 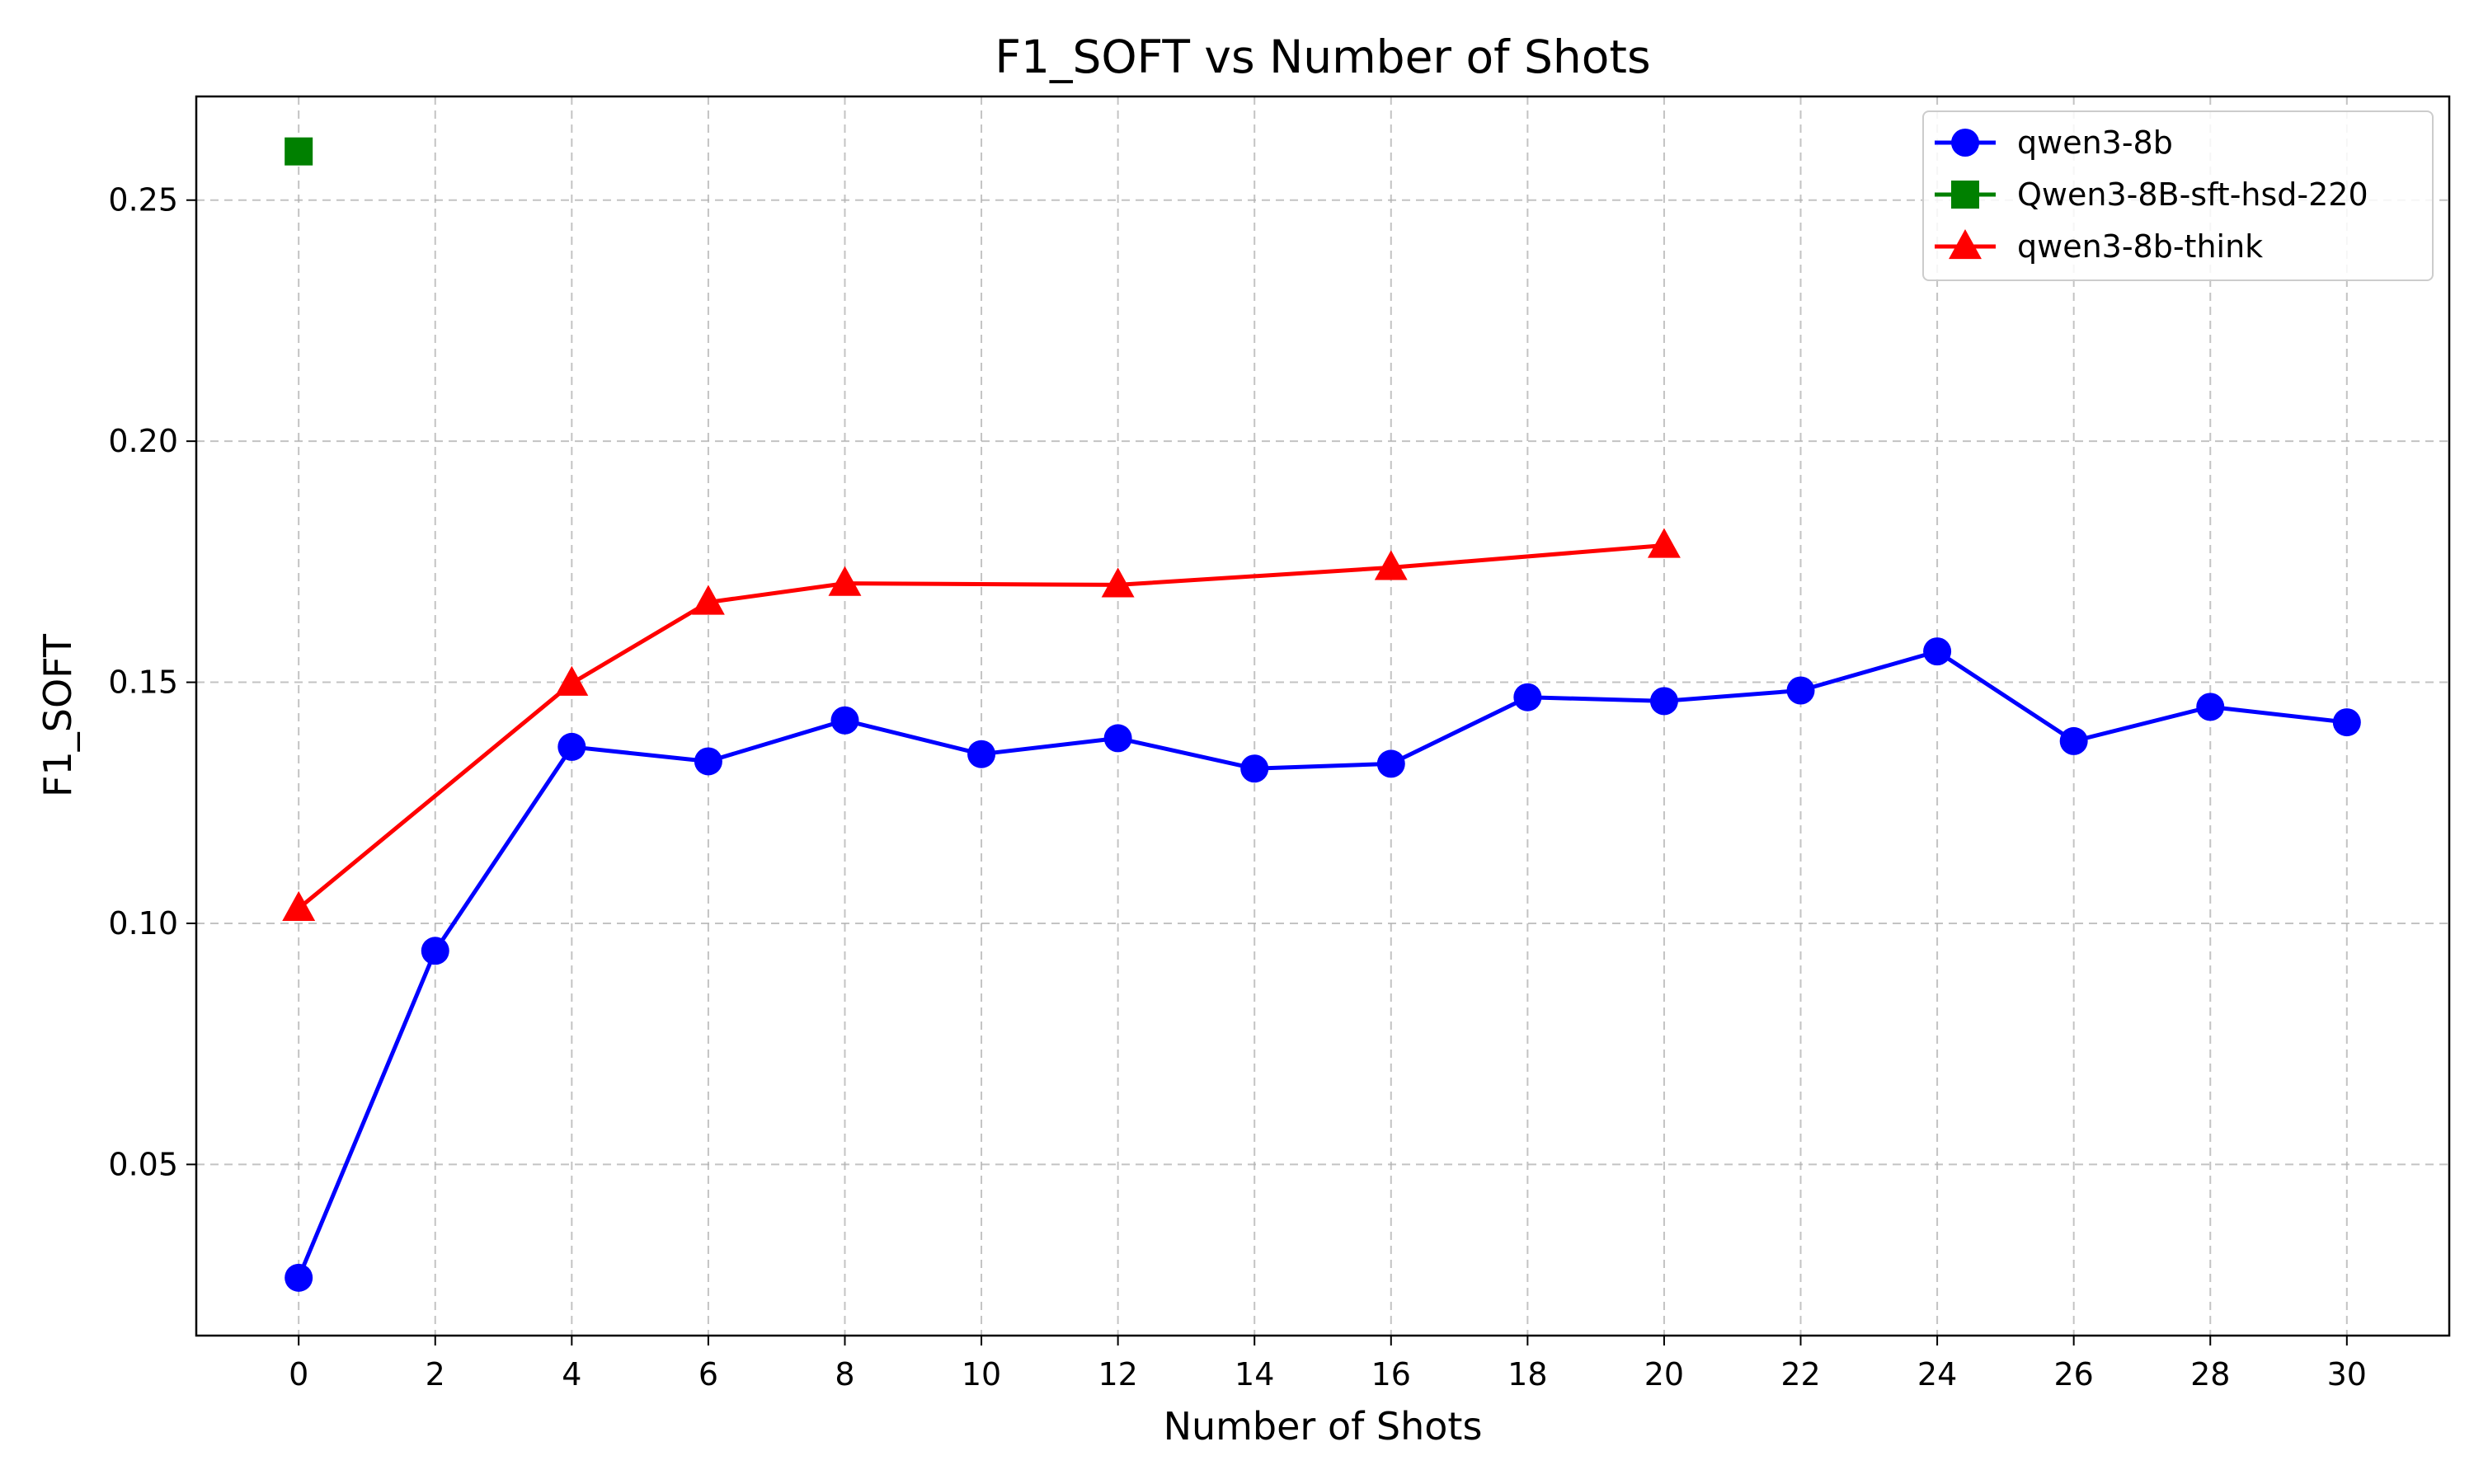 What do you see at coordinates (1322, 57) in the screenshot?
I see `chart-title: F1_SOFT vs Number of Shots` at bounding box center [1322, 57].